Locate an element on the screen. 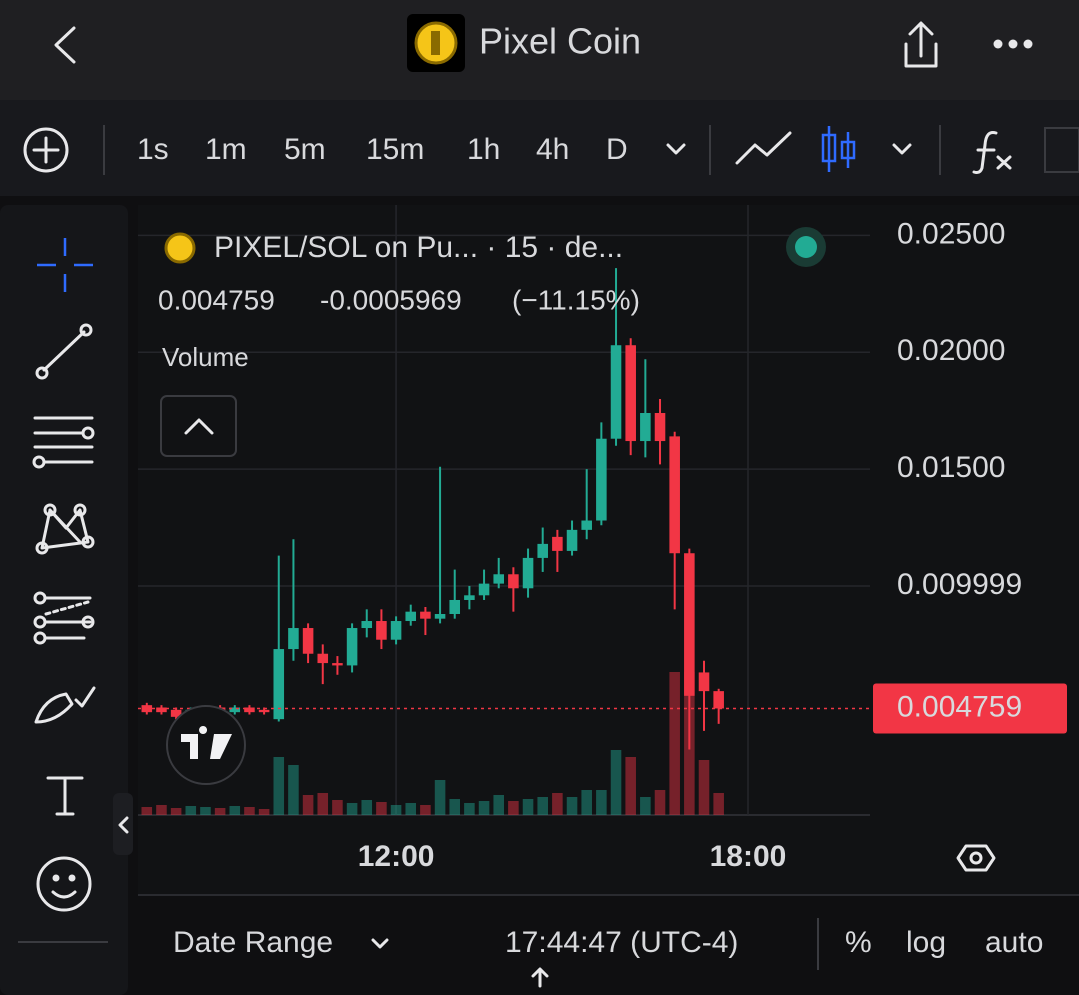 The width and height of the screenshot is (1079, 995). x-tick-label: 12:00 is located at coordinates (396, 856).